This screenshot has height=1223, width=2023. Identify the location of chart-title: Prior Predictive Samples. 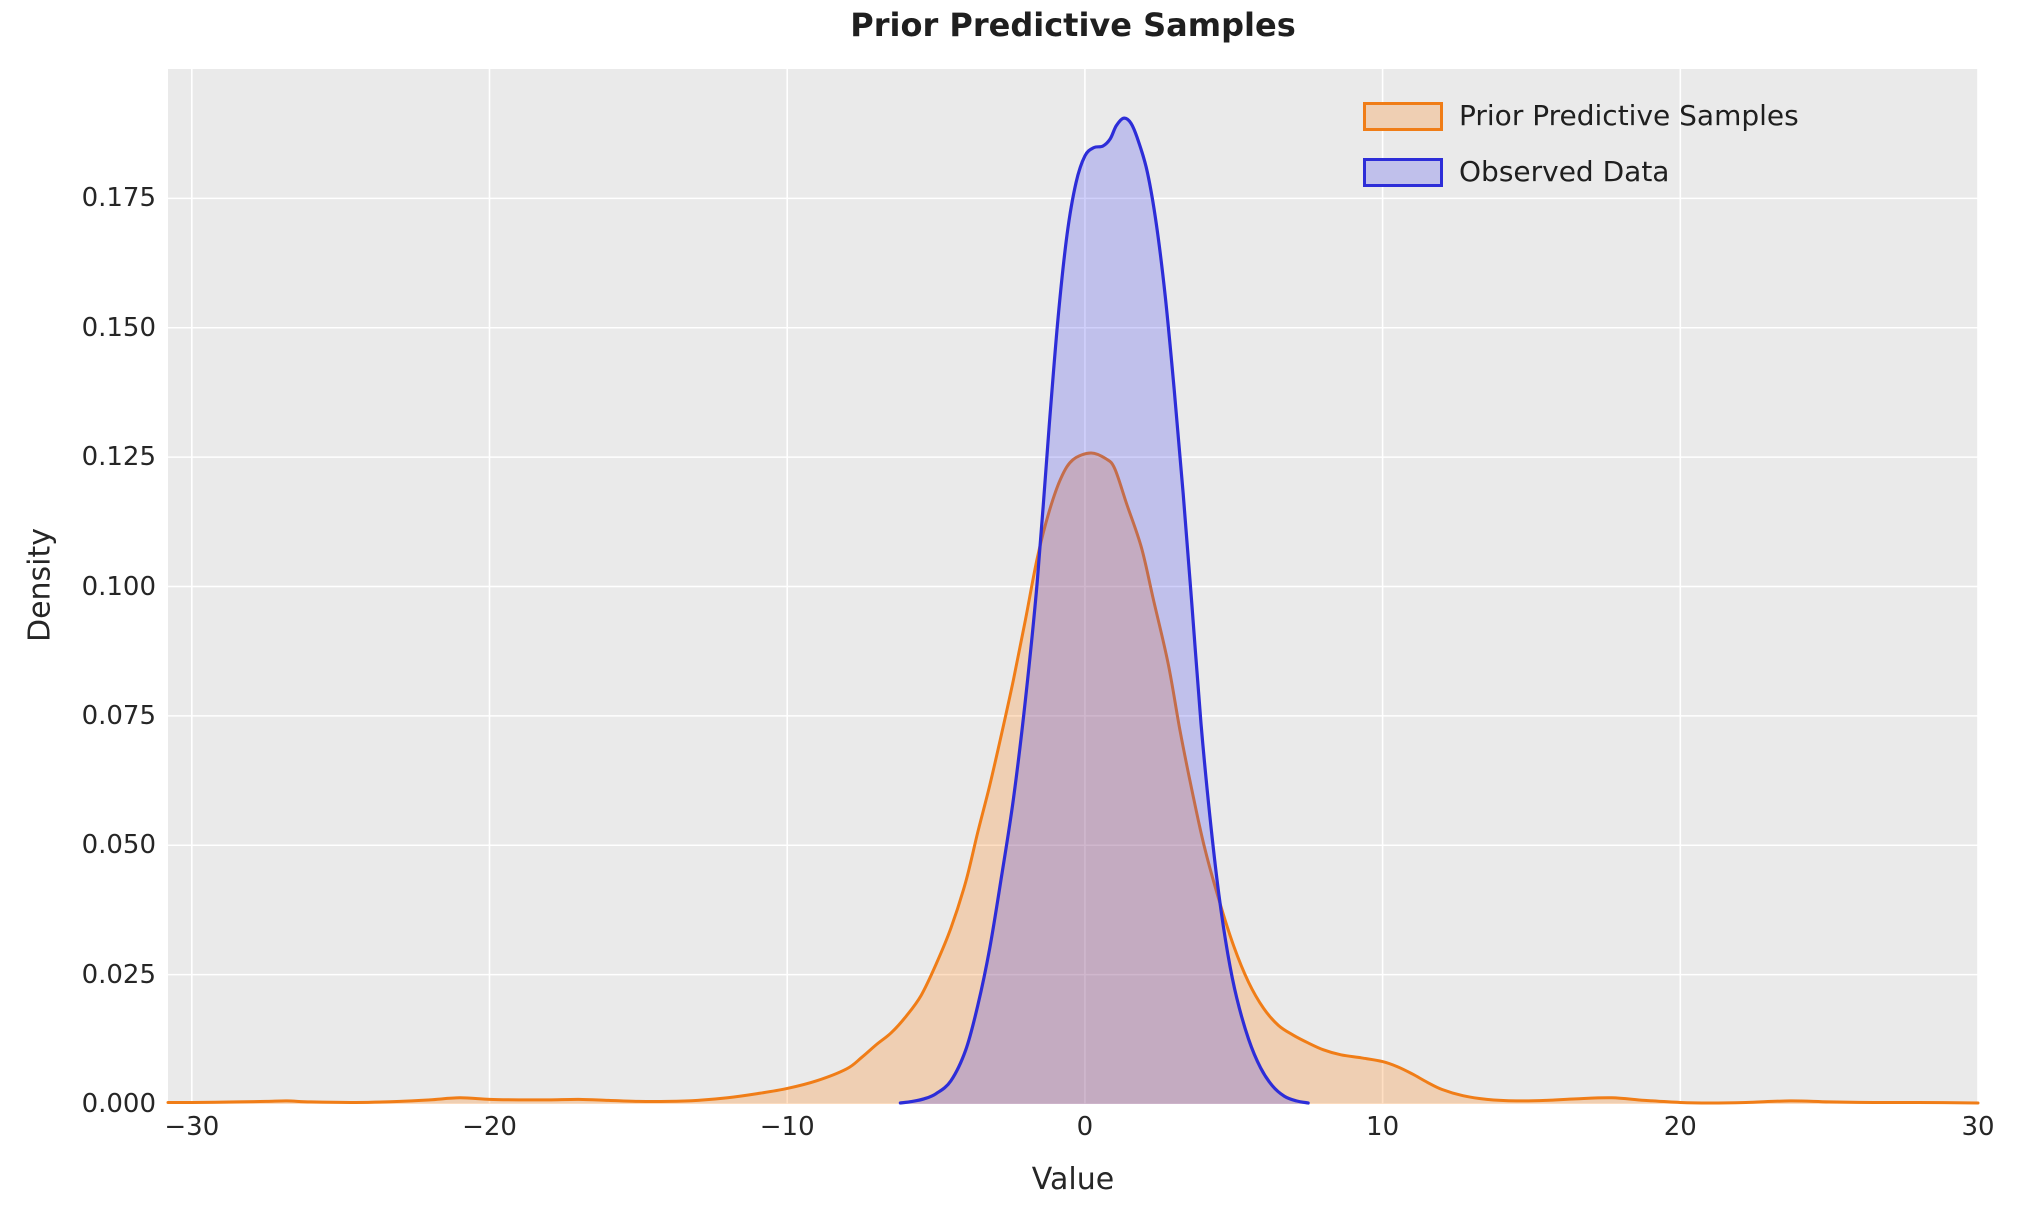
(1073, 25).